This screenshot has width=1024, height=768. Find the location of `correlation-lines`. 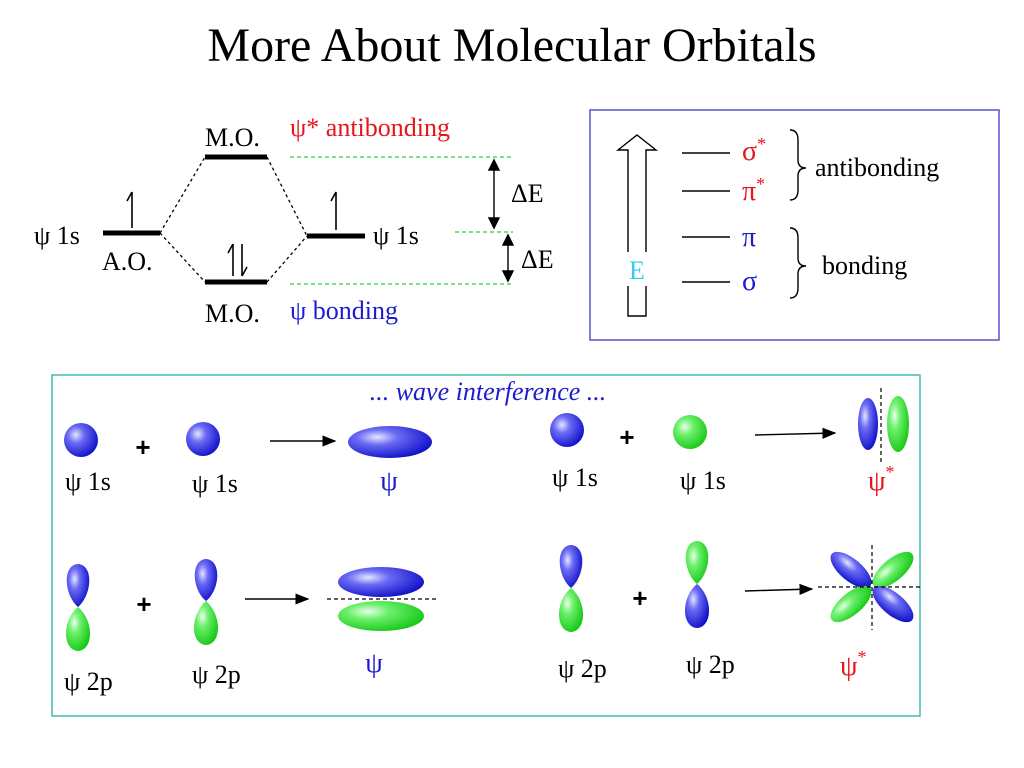

correlation-lines is located at coordinates (233, 219).